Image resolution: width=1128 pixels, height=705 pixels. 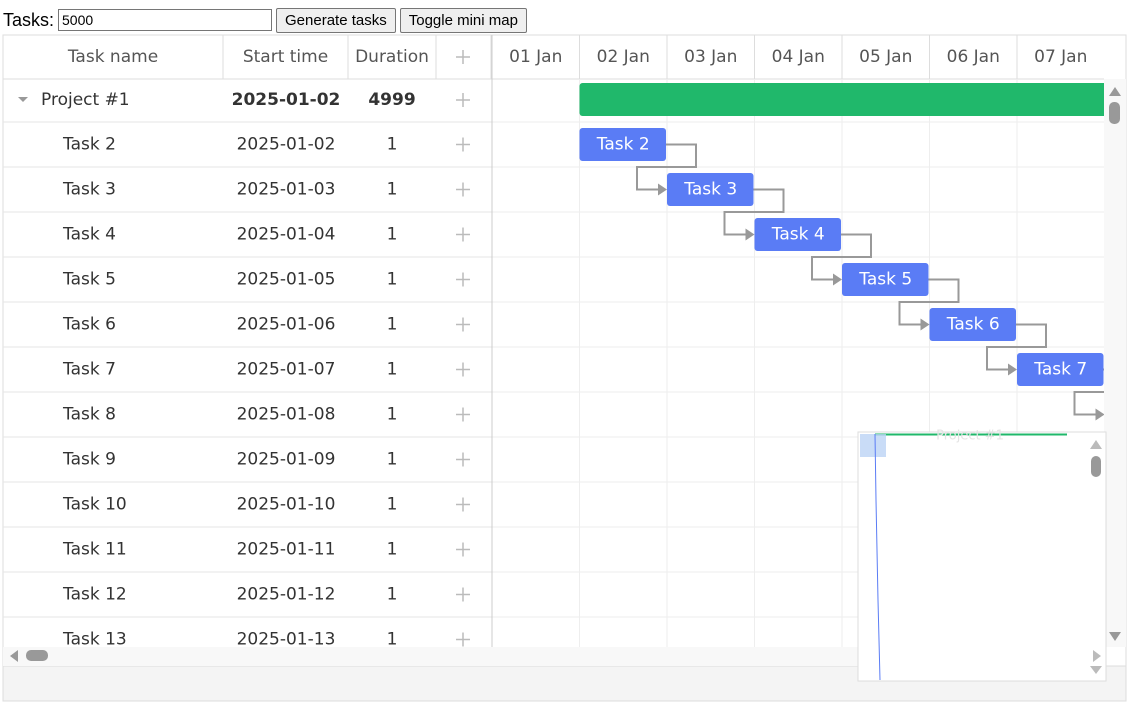 What do you see at coordinates (798, 57) in the screenshot?
I see `day-header: 04 Jan` at bounding box center [798, 57].